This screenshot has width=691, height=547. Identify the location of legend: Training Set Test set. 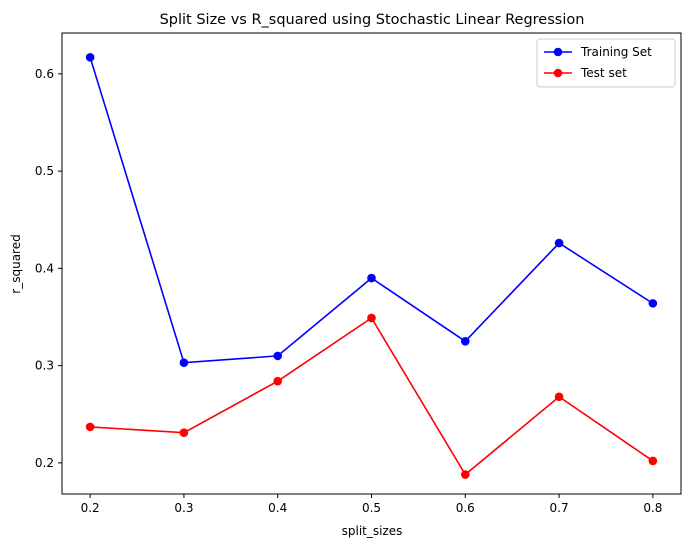
(606, 63).